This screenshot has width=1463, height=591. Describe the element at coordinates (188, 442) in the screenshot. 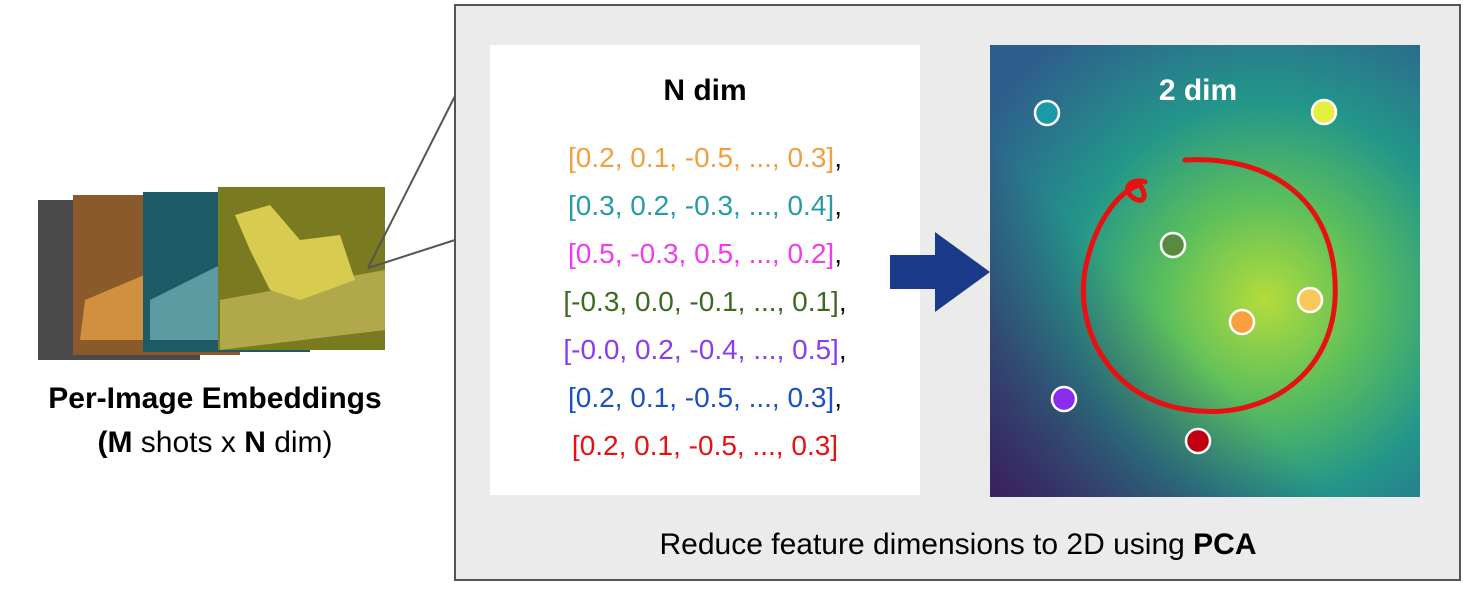

I see `mid-text: shots x` at that location.